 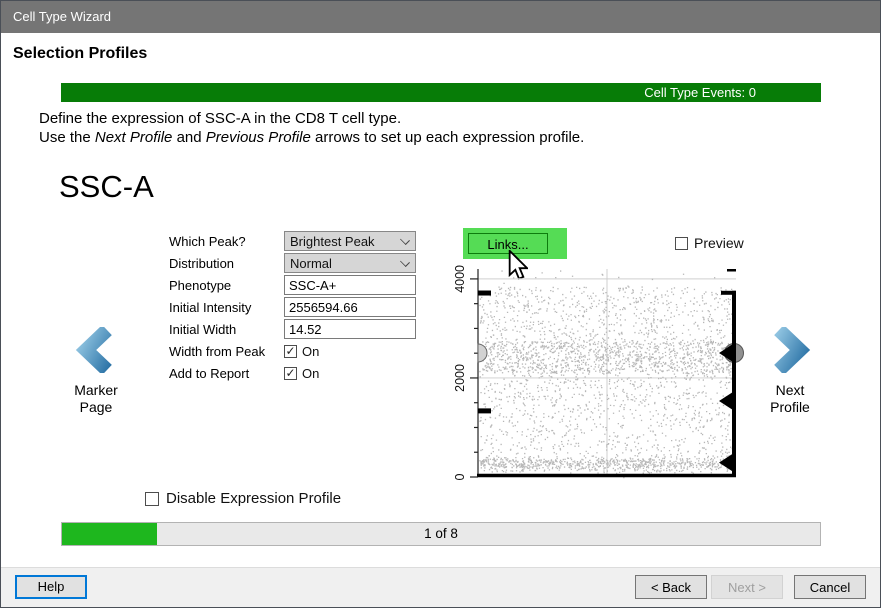 I want to click on disable-expression-profile-row: Disable Expression Profile, so click(x=243, y=498).